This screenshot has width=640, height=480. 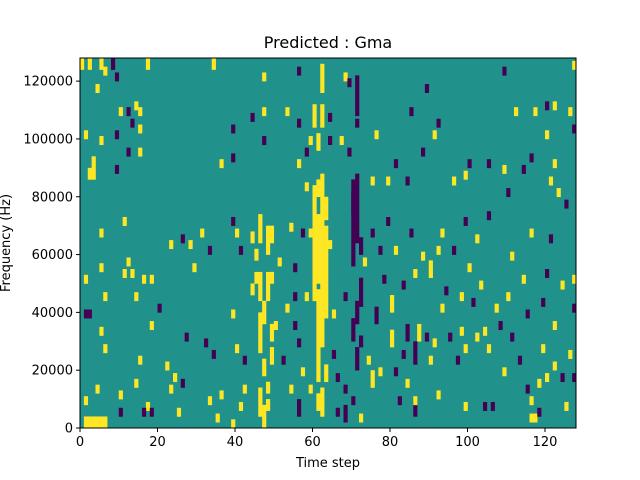 I want to click on y-tick-label: 100000, so click(x=48, y=139).